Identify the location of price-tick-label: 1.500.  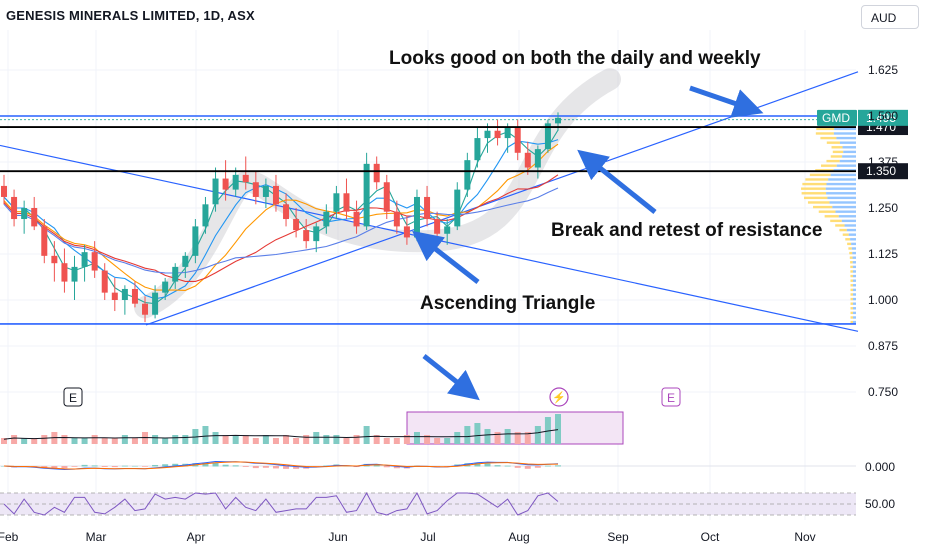
(883, 116).